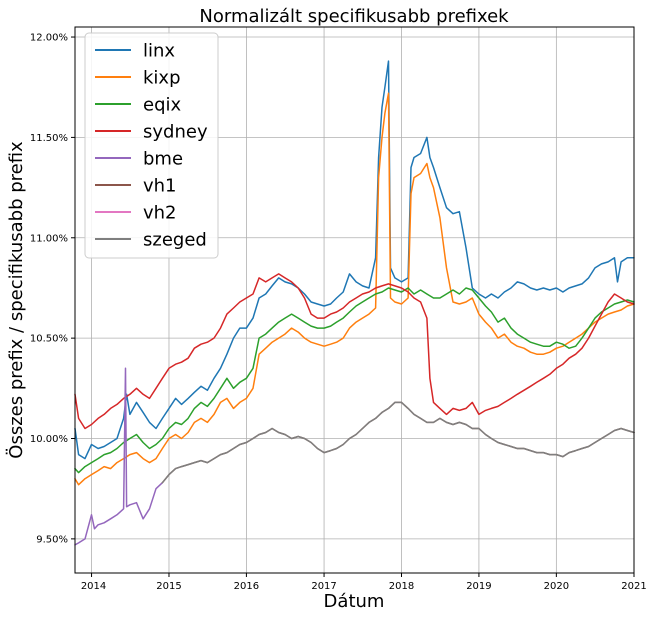 This screenshot has width=654, height=617. I want to click on y-tick-label: 9.50%, so click(52, 539).